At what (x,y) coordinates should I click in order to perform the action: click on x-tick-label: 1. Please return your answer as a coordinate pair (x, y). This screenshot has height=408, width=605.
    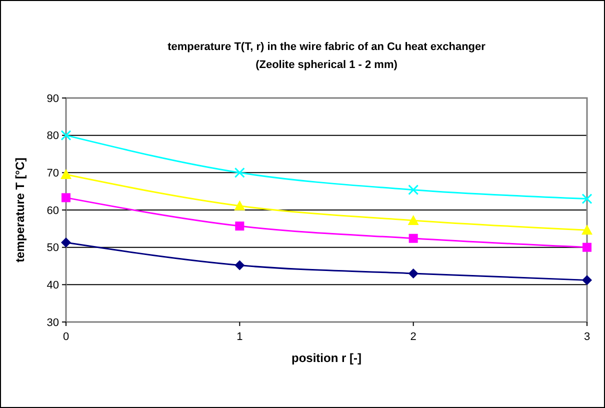
    Looking at the image, I should click on (239, 337).